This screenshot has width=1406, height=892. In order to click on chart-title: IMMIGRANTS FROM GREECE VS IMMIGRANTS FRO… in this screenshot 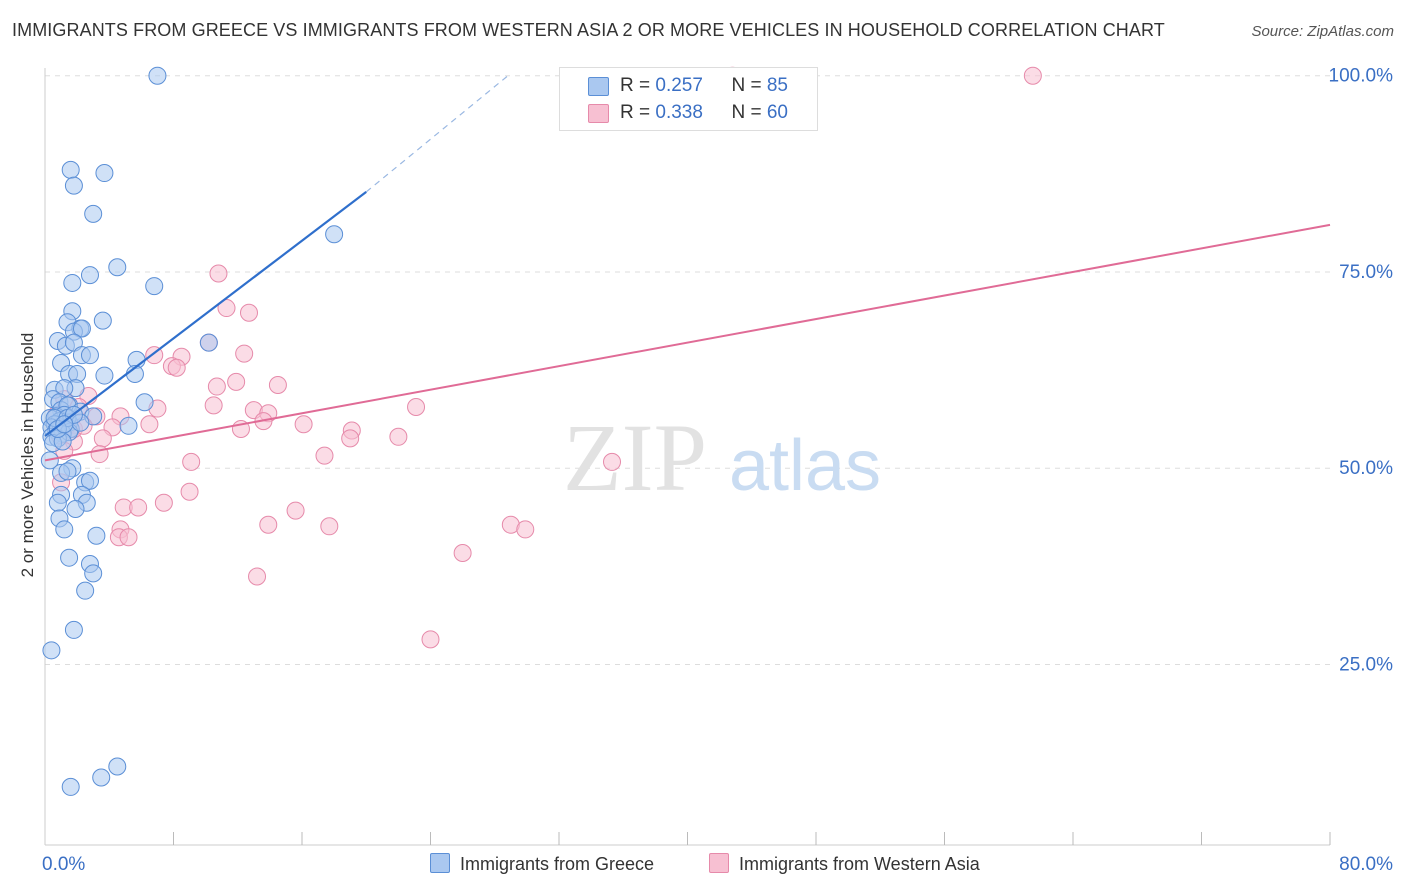, I will do `click(588, 30)`.